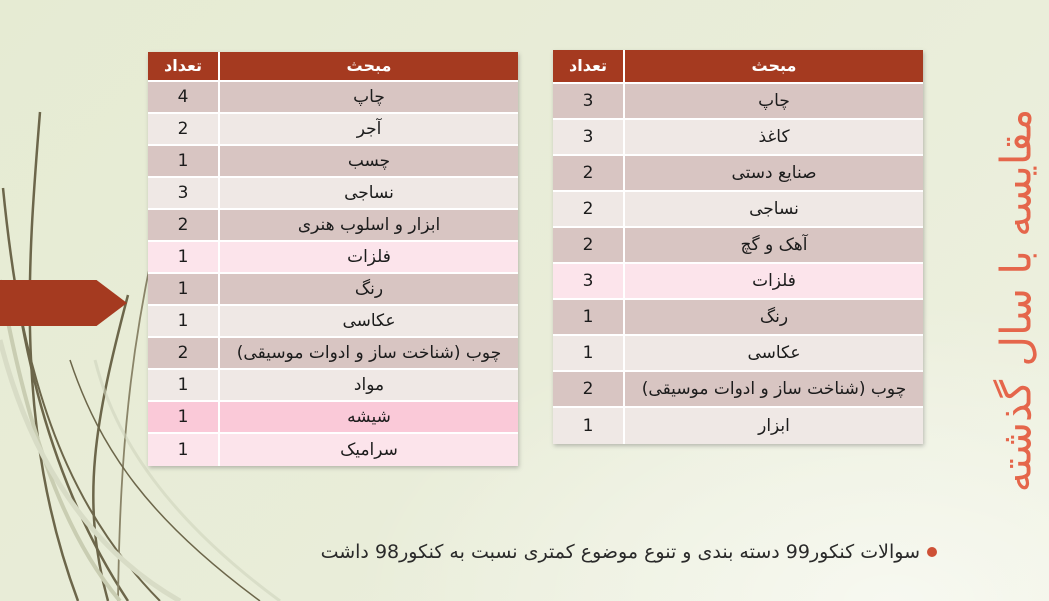 Image resolution: width=1049 pixels, height=601 pixels. I want to click on slide-title-container: مقایسه با سال گذشته, so click(1016, 300).